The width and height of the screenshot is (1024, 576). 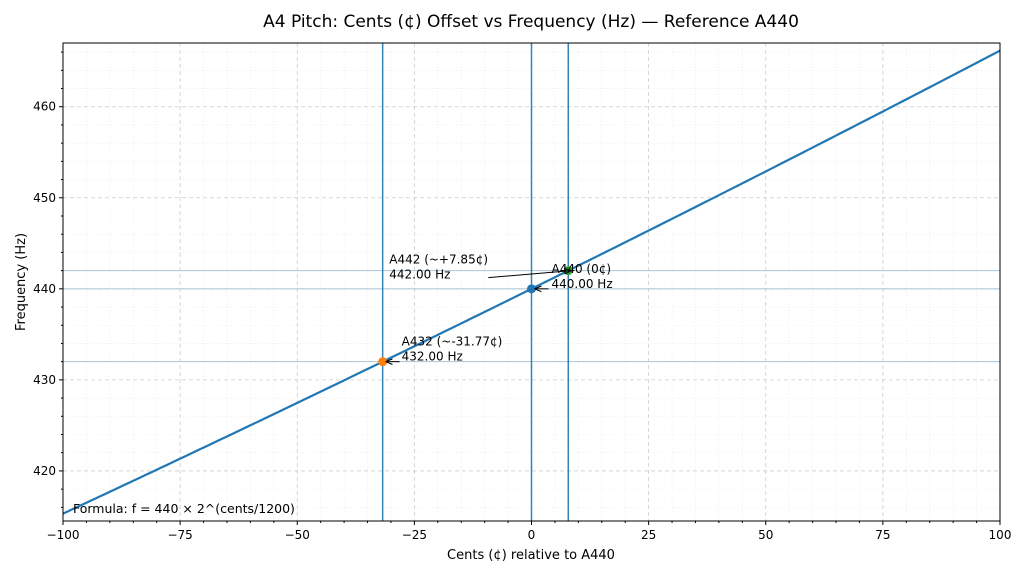 What do you see at coordinates (648, 535) in the screenshot?
I see `x-tick-label: 25` at bounding box center [648, 535].